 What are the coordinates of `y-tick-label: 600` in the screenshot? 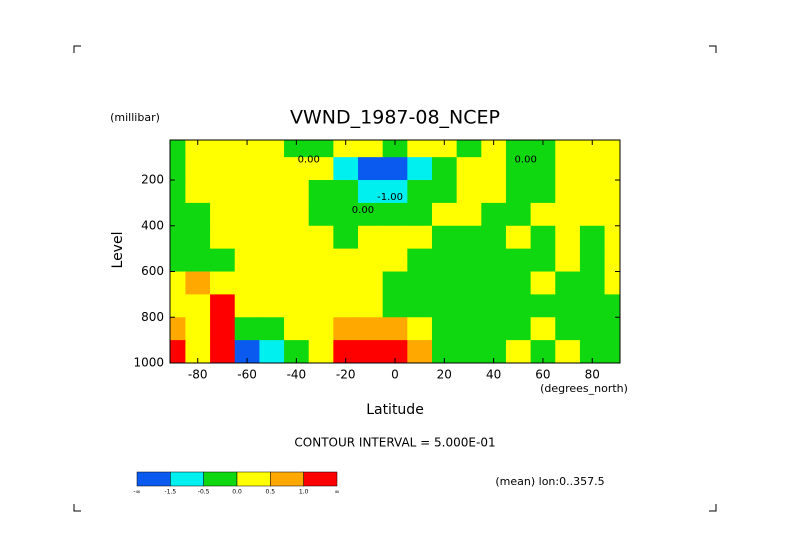 It's located at (152, 271).